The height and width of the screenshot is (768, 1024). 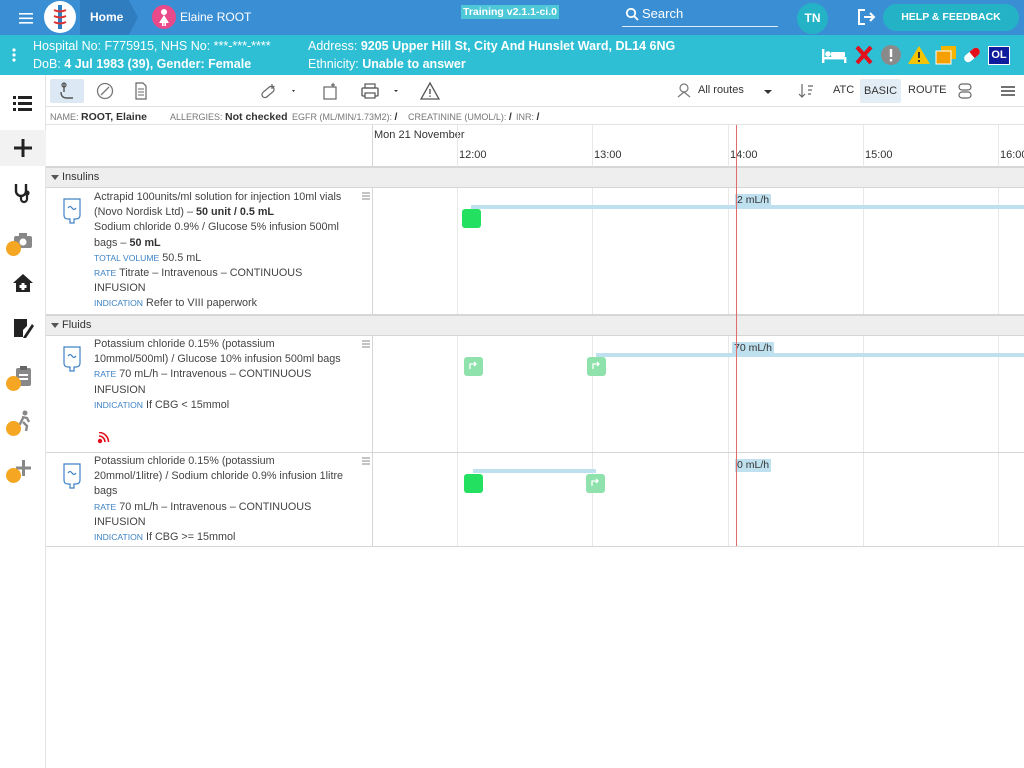 What do you see at coordinates (460, 117) in the screenshot?
I see `creatinine-field: CREATININE (UMOL/L): /` at bounding box center [460, 117].